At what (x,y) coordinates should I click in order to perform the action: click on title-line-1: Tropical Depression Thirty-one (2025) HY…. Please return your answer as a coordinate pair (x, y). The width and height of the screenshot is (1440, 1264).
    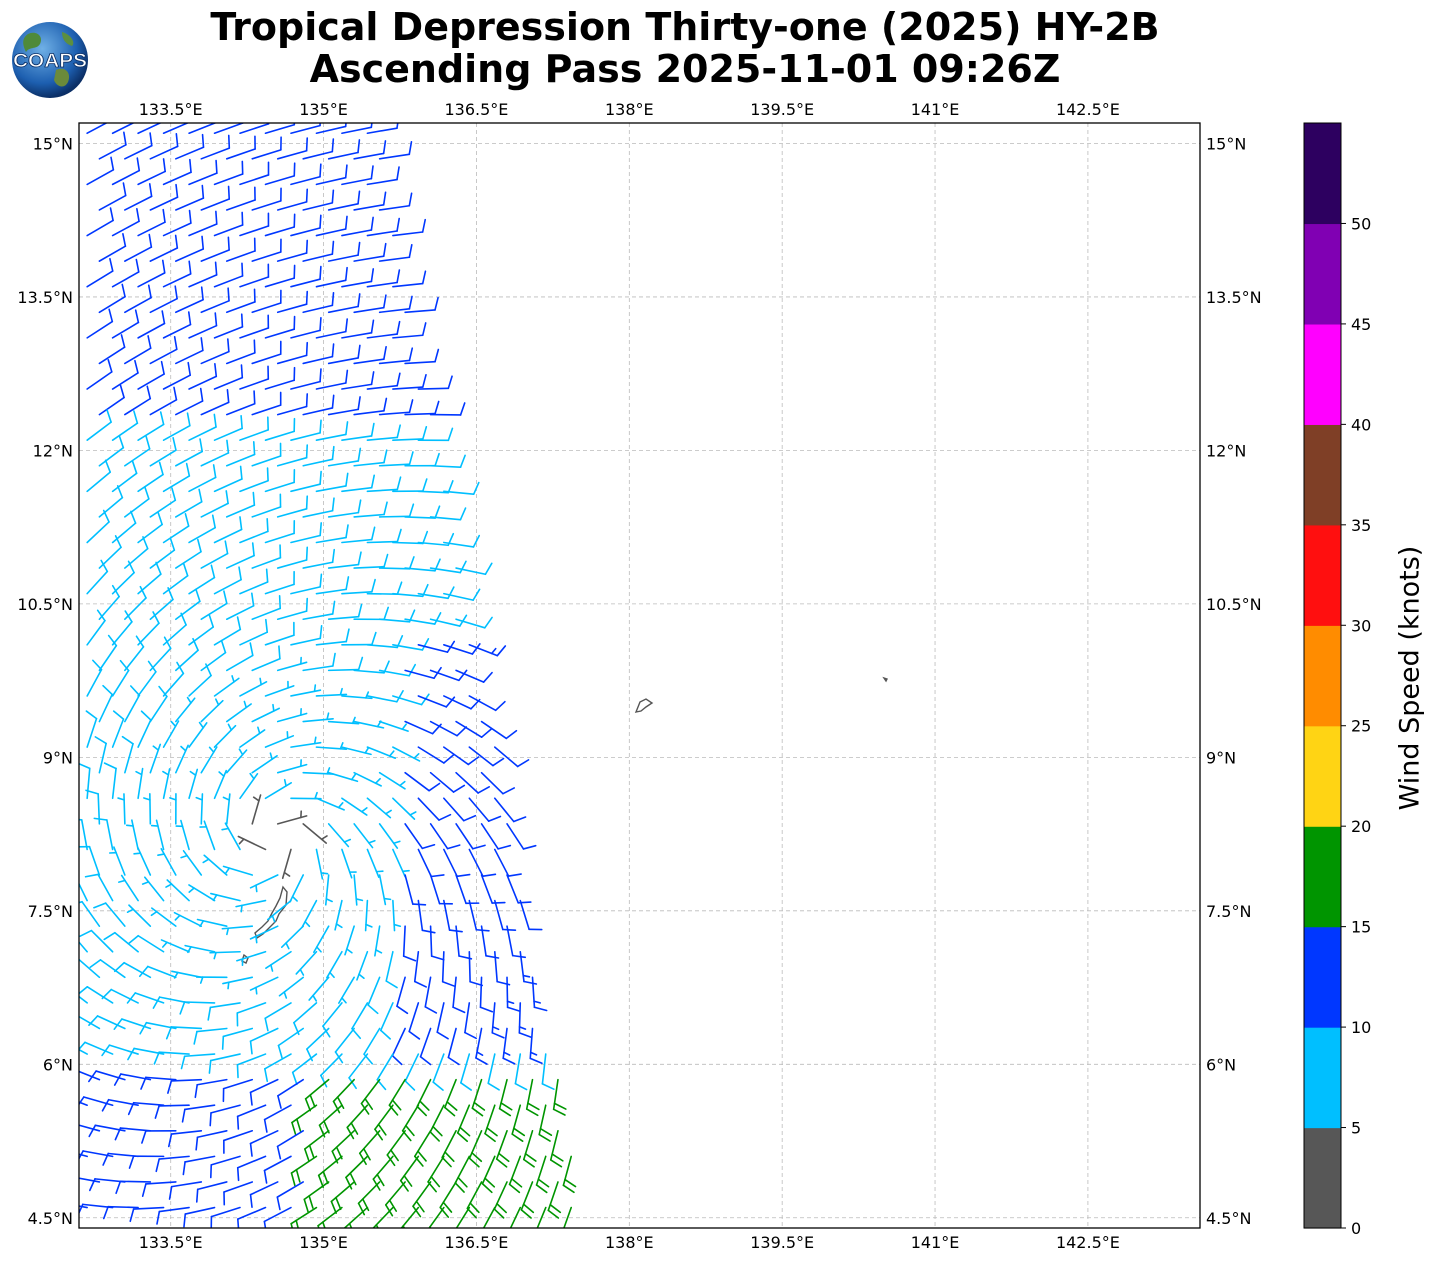
    Looking at the image, I should click on (685, 27).